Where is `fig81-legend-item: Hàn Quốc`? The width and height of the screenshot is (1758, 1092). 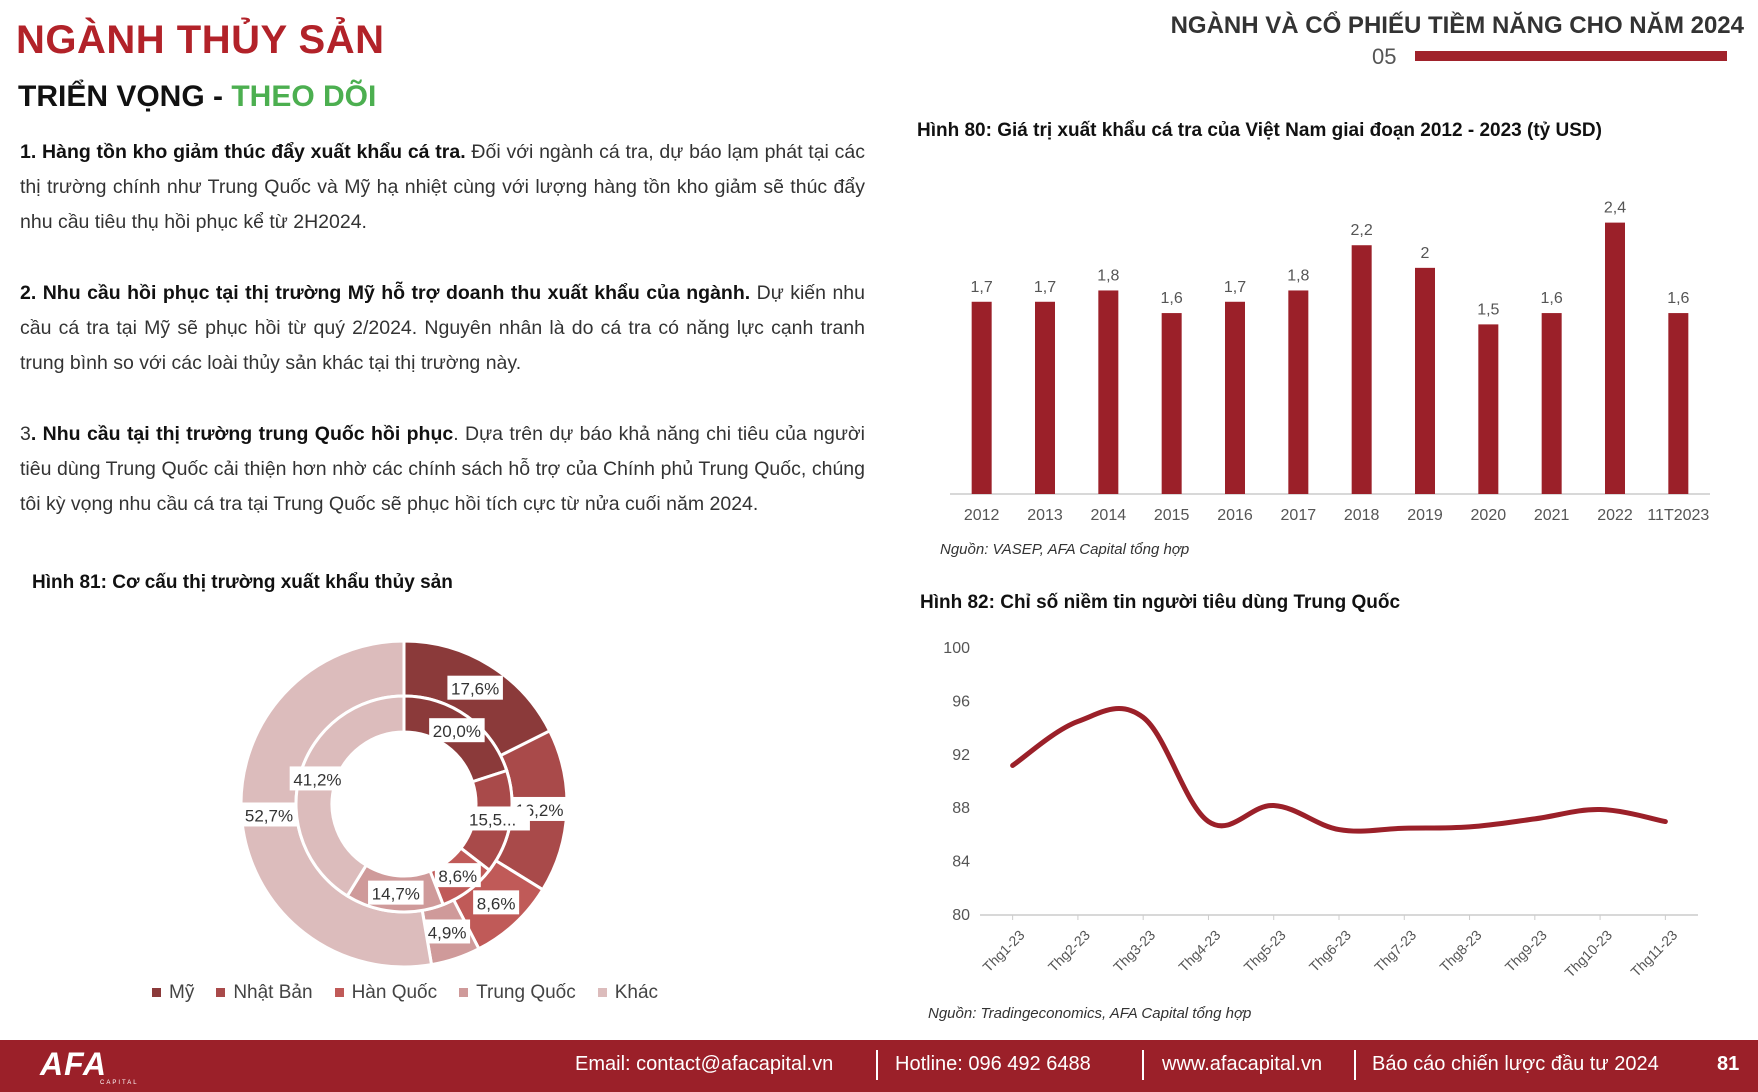
fig81-legend-item: Hàn Quốc is located at coordinates (385, 993).